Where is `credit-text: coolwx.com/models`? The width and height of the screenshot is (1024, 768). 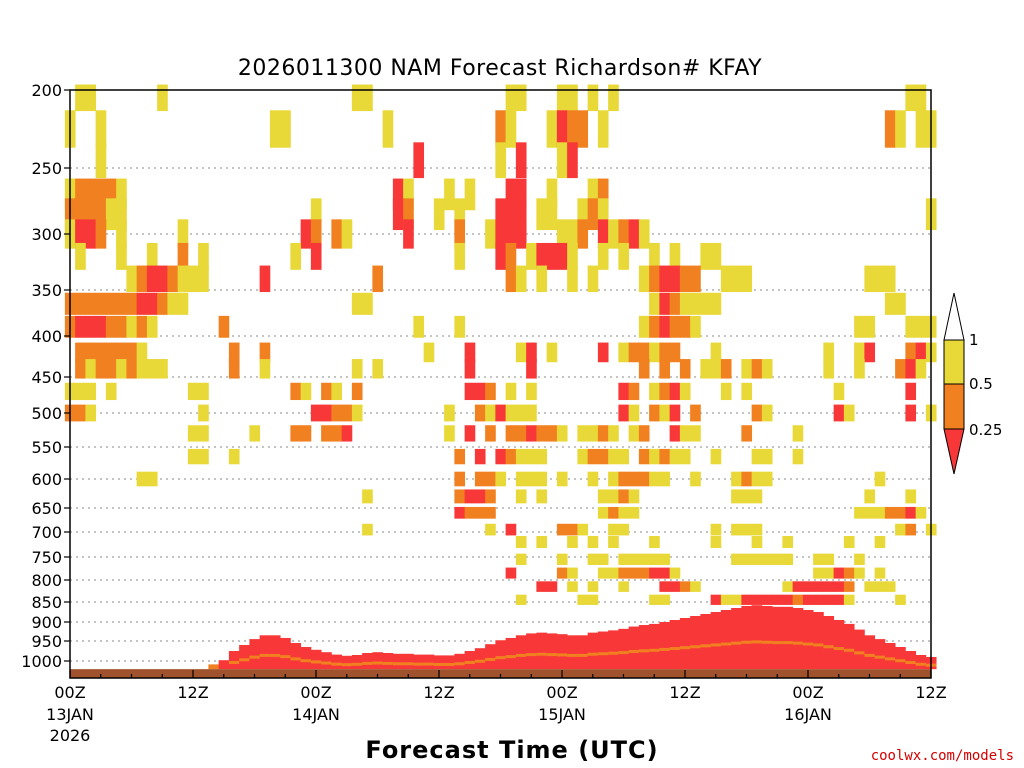 credit-text: coolwx.com/models is located at coordinates (942, 756).